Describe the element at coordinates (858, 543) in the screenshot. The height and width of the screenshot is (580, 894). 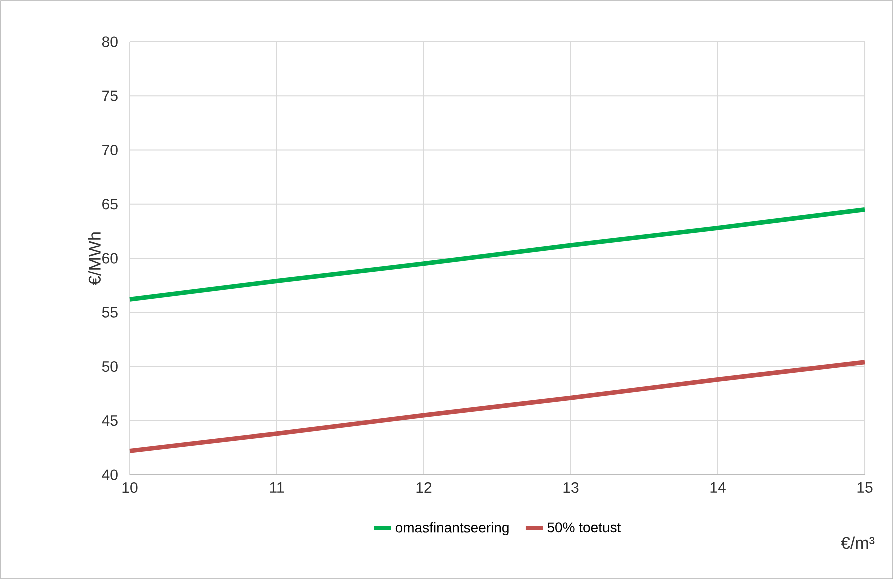
I see `x-axis-title: €/m³` at that location.